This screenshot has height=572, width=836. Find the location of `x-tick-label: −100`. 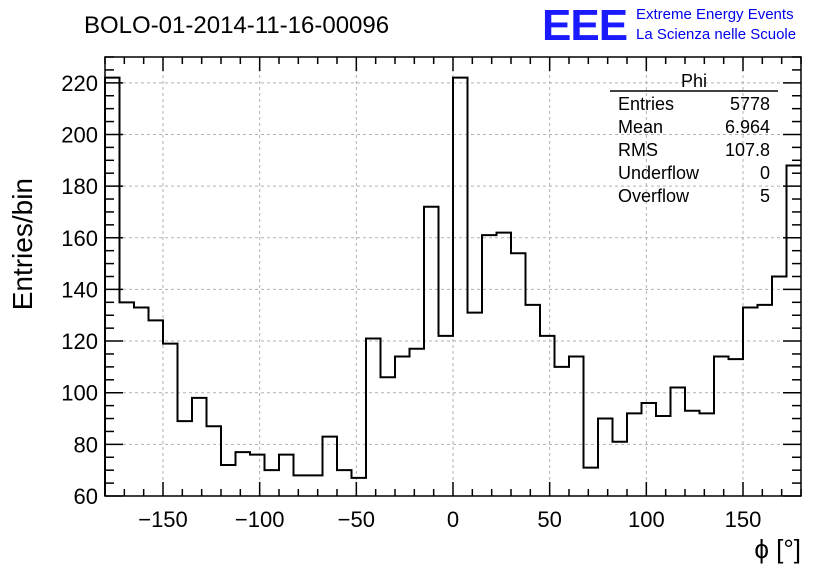

x-tick-label: −100 is located at coordinates (260, 519).